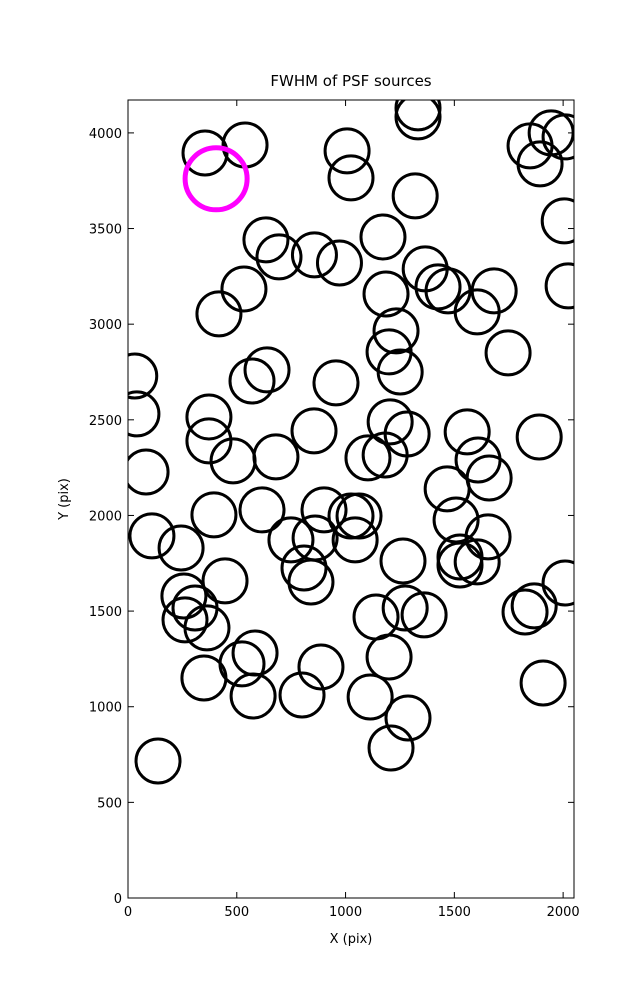 The image size is (637, 1000). Describe the element at coordinates (350, 81) in the screenshot. I see `chart-title: FWHM of PSF sources` at that location.